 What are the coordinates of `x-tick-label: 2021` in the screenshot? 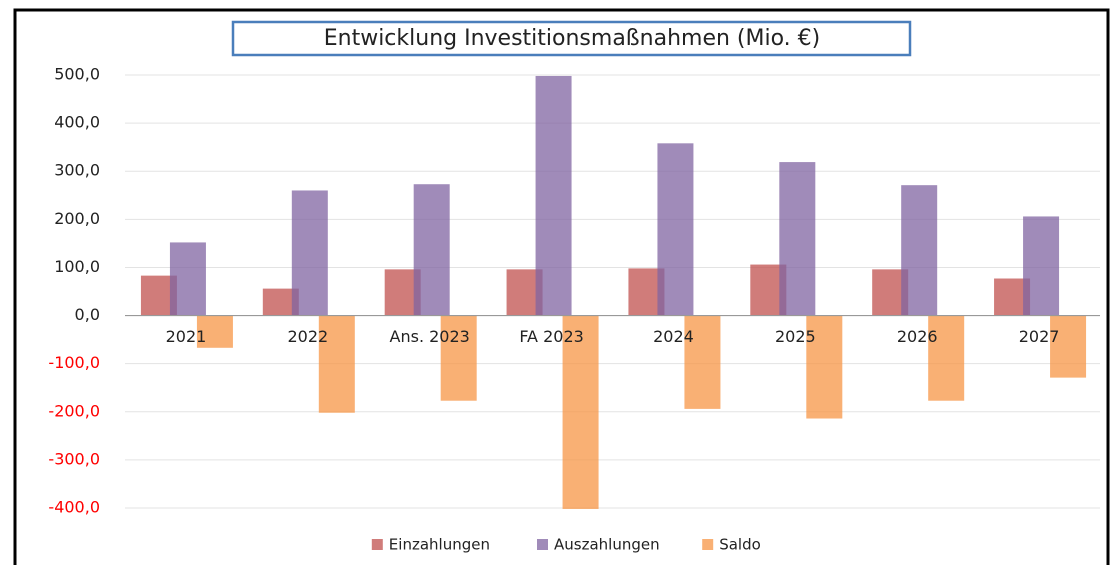 It's located at (186, 336).